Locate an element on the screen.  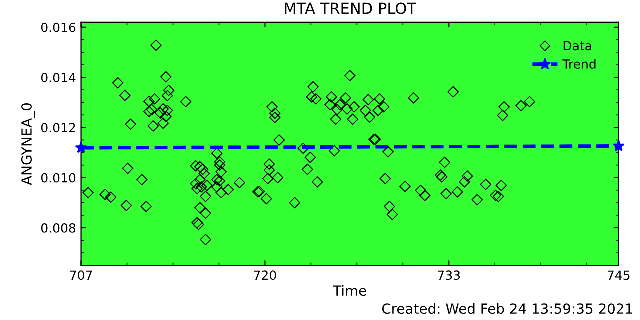
text: Created: Wed Feb 24 13:59:35 2021 is located at coordinates (507, 308).